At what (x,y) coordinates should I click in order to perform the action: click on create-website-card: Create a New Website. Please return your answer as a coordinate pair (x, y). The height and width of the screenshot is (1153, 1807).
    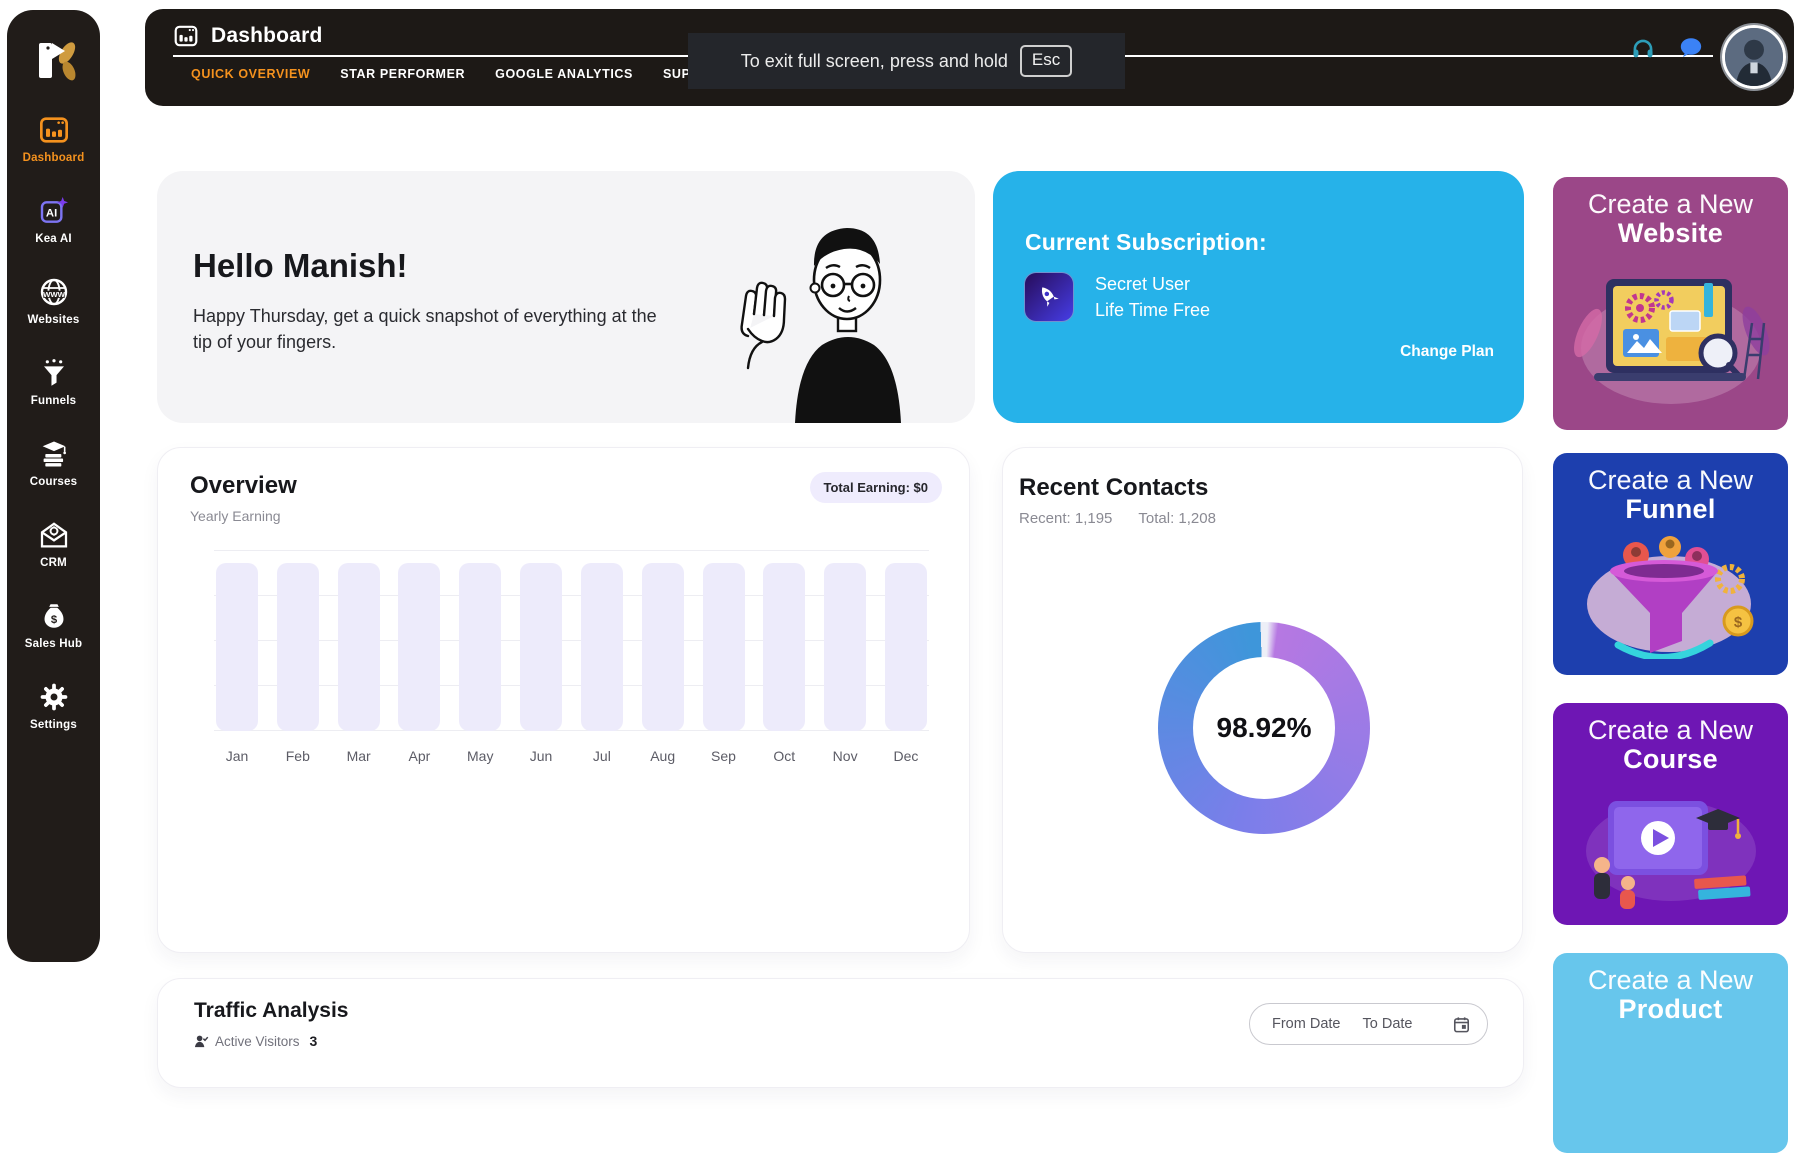
    Looking at the image, I should click on (1670, 303).